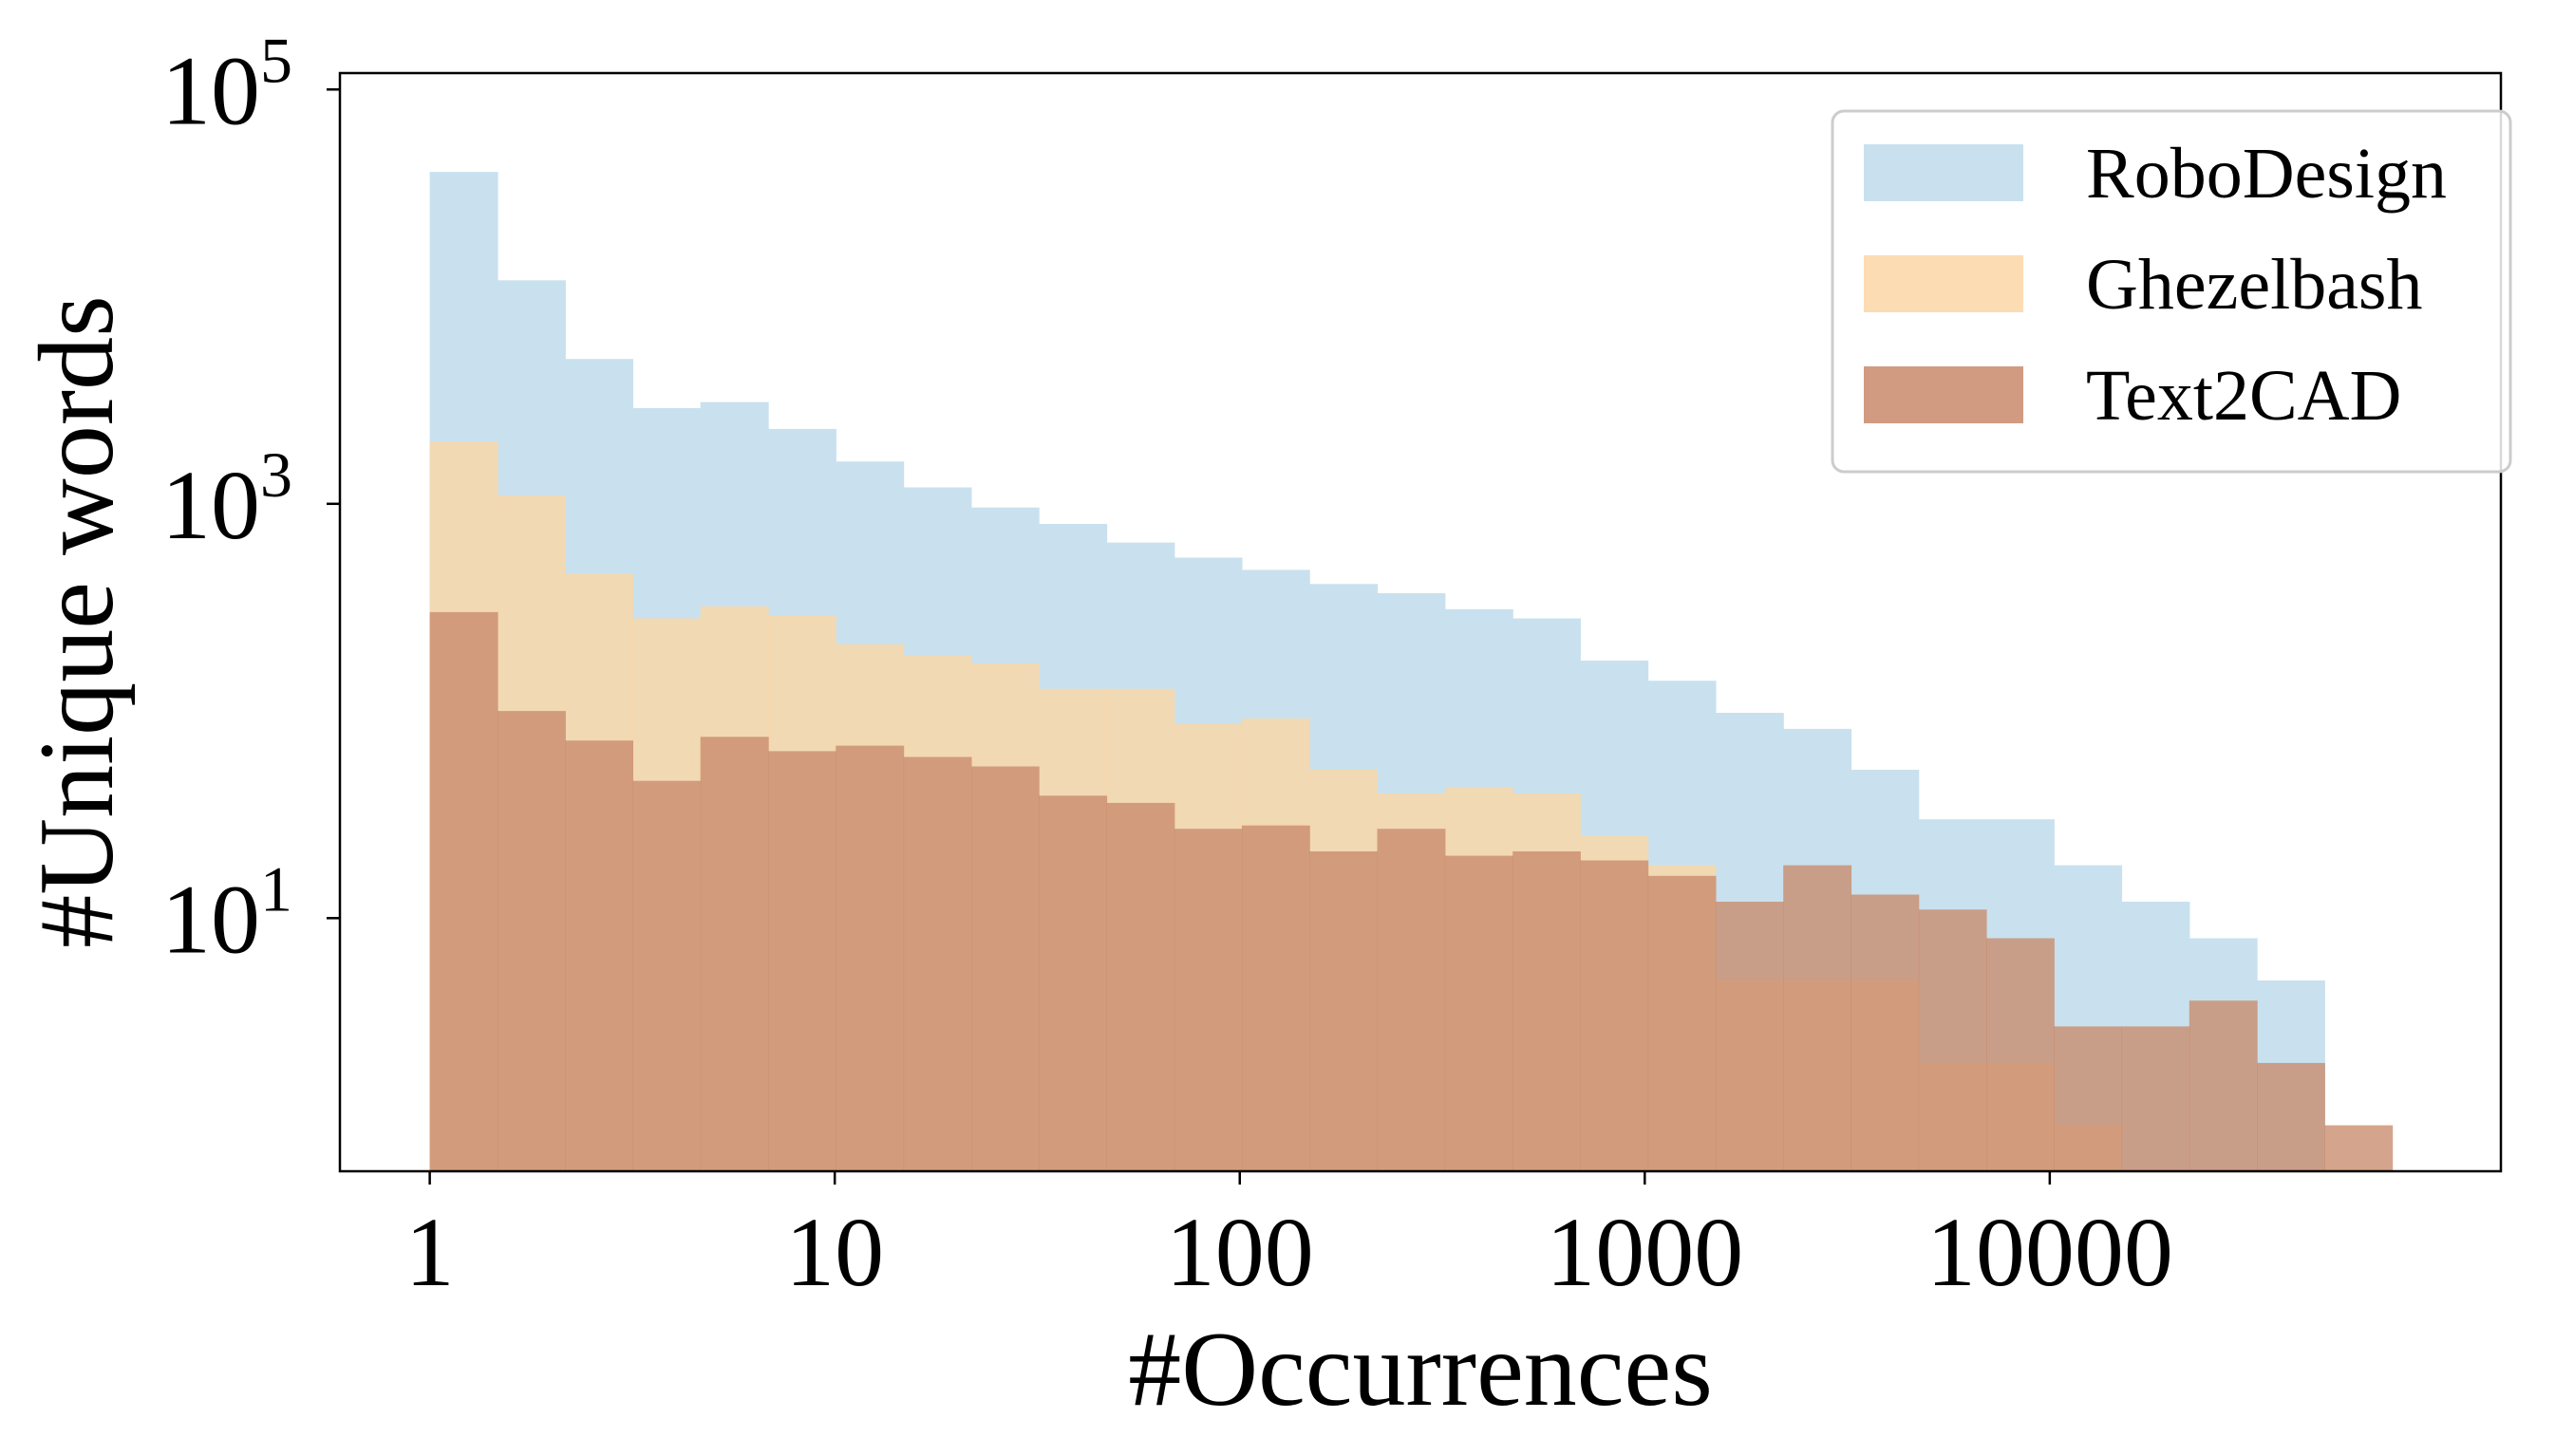 Image resolution: width=2574 pixels, height=1456 pixels. I want to click on legend-label-text2cad: Text2CAD, so click(2243, 396).